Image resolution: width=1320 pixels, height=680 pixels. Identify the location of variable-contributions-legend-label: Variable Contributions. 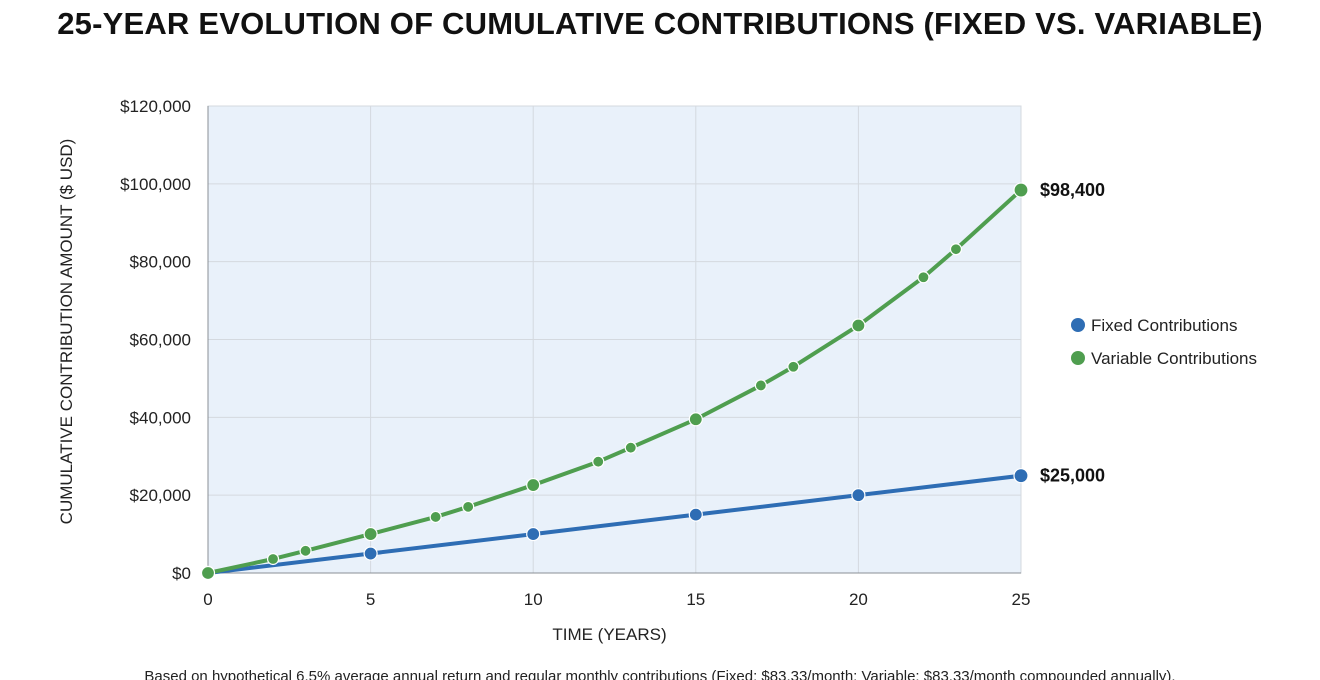
(1174, 358).